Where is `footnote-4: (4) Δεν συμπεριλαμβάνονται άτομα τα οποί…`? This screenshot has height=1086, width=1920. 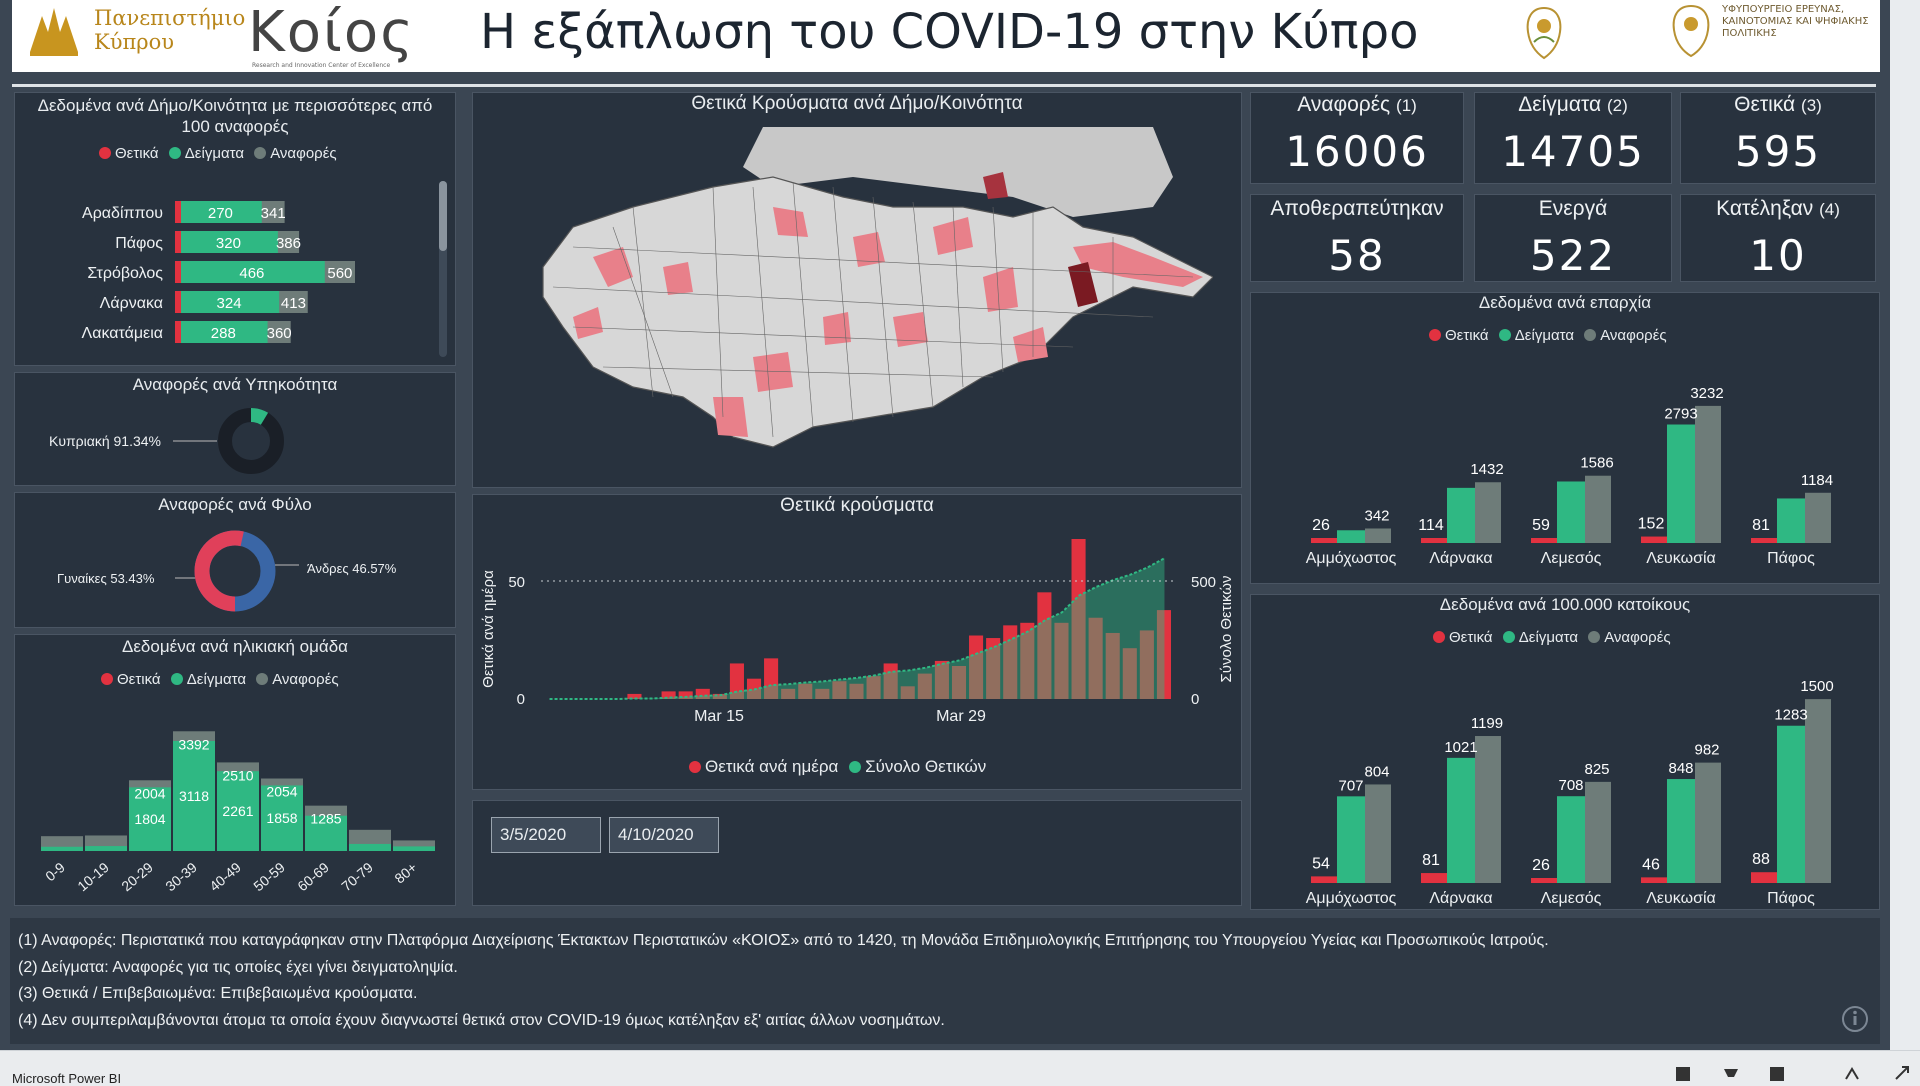
footnote-4: (4) Δεν συμπεριλαμβάνονται άτομα τα οποί… is located at coordinates (481, 1020).